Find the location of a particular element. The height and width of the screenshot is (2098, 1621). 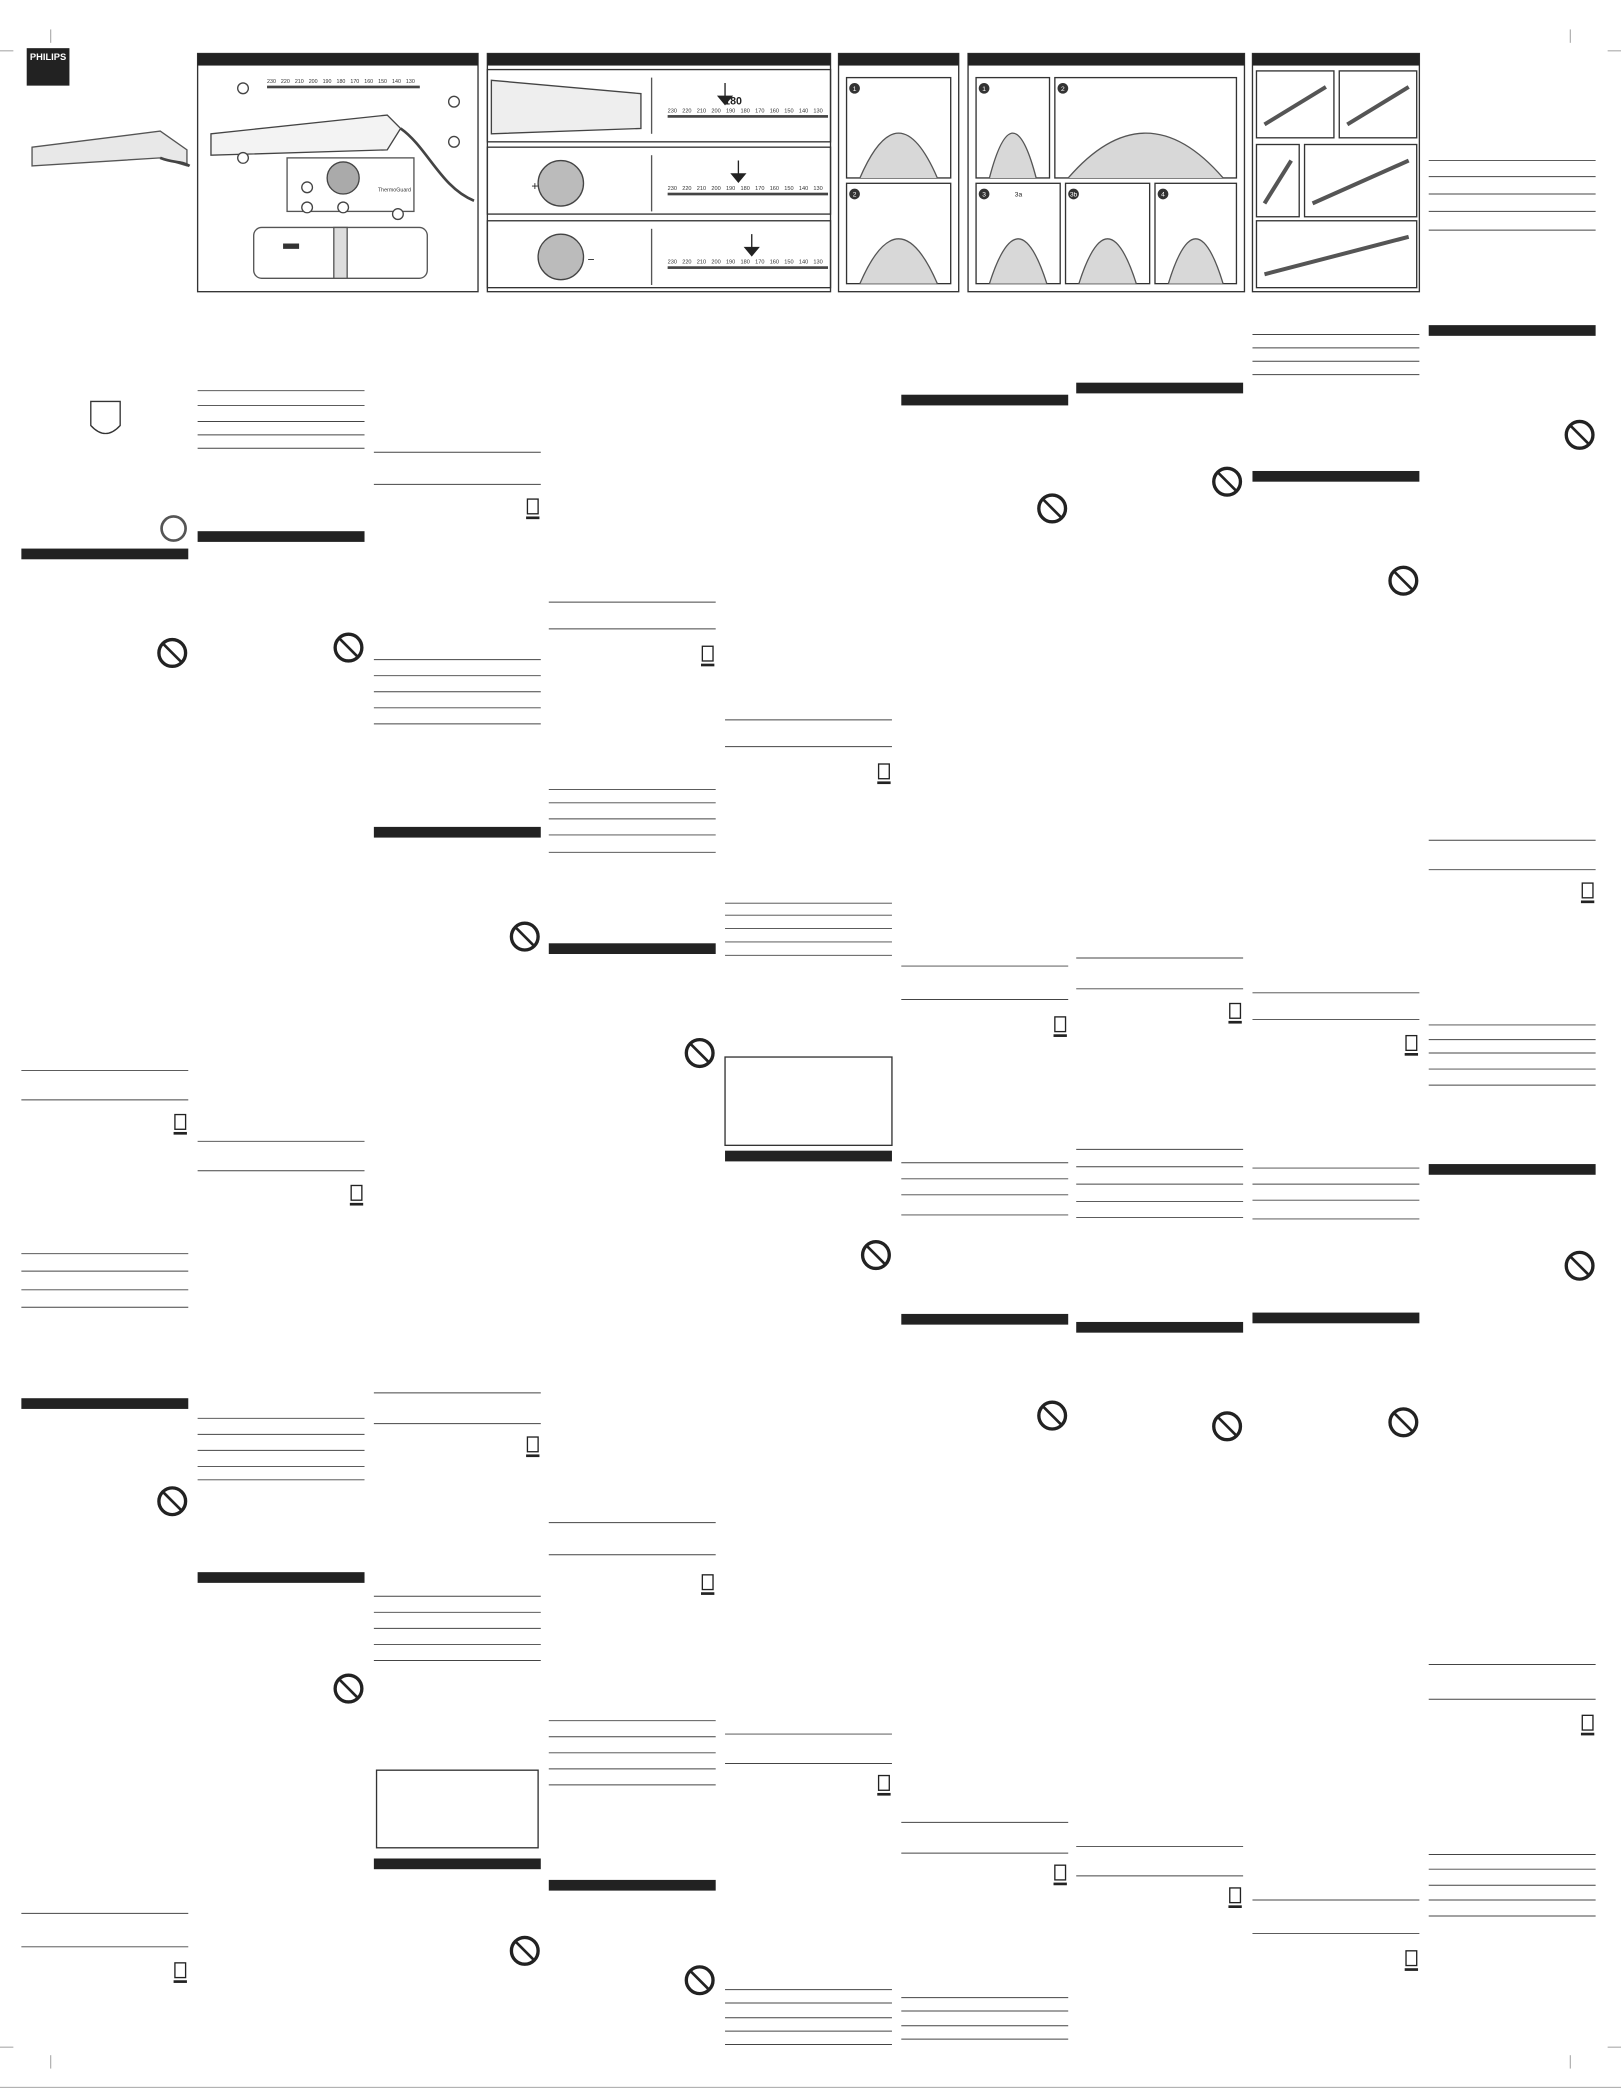

brand: PHILIPS is located at coordinates (48, 57).